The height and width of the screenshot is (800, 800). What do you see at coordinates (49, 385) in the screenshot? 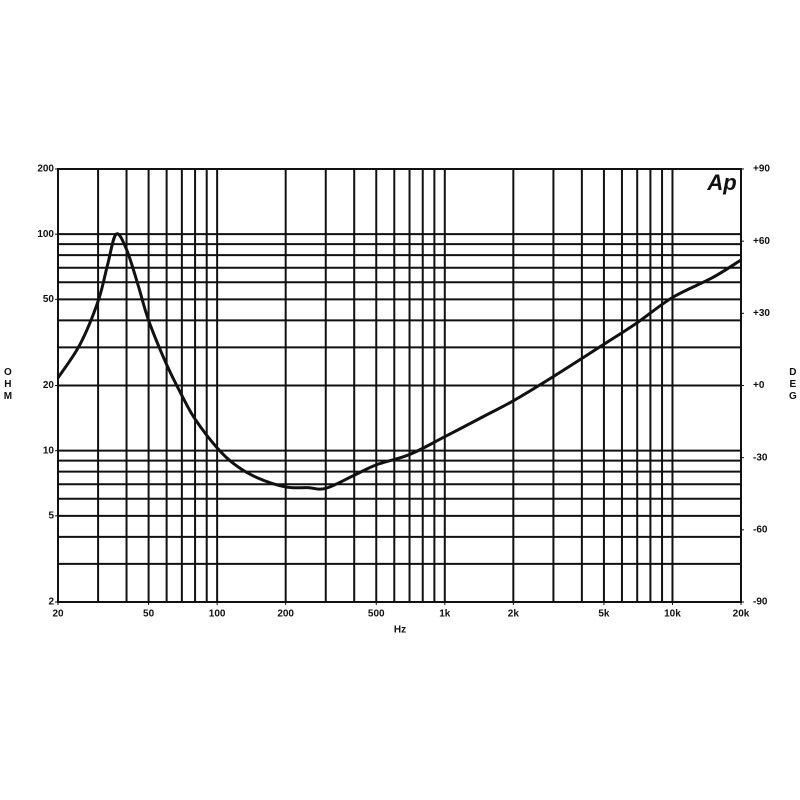
I see `y-tick-label: 20` at bounding box center [49, 385].